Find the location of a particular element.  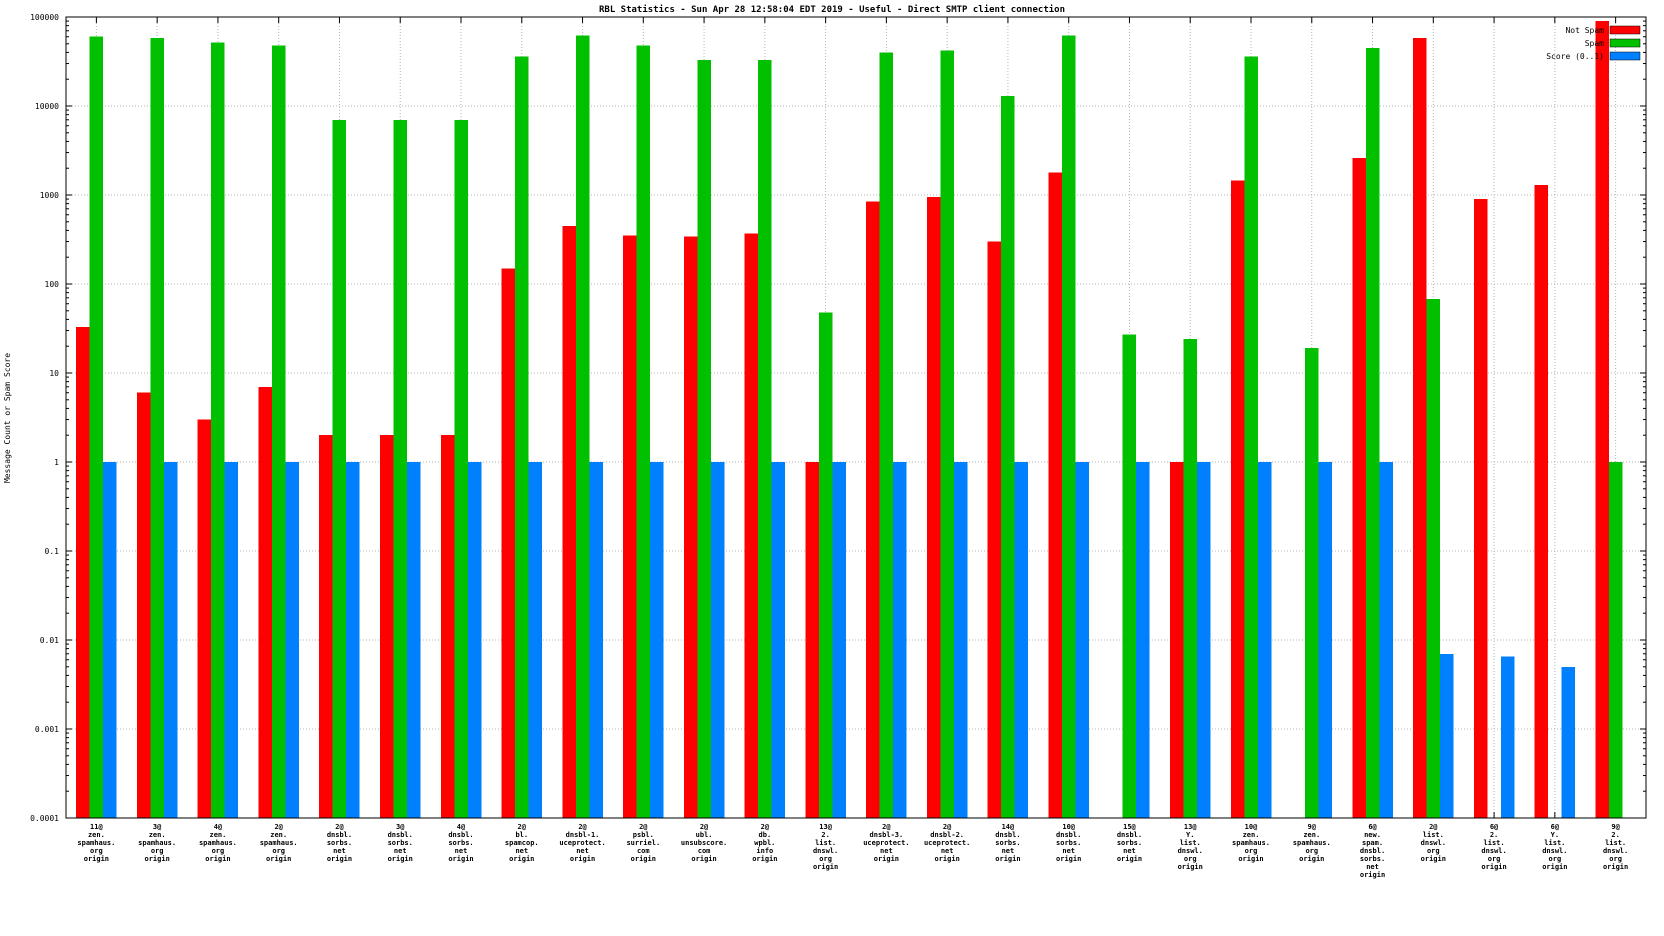

x-tick-label: db. is located at coordinates (765, 835).